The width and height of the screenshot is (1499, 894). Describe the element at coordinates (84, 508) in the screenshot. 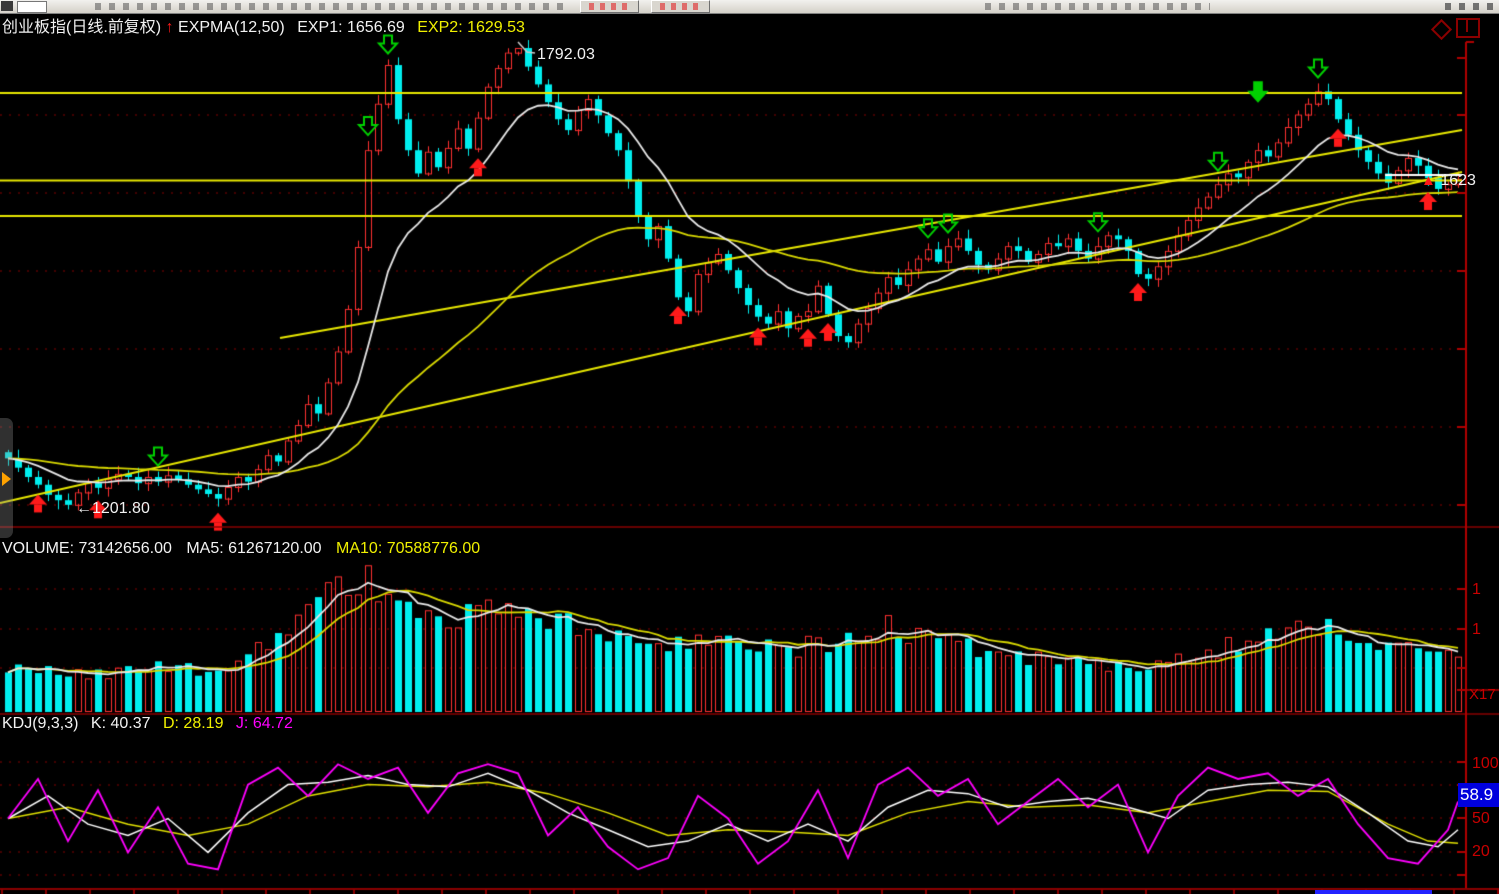

I see `left-arrow-icon: ←` at that location.